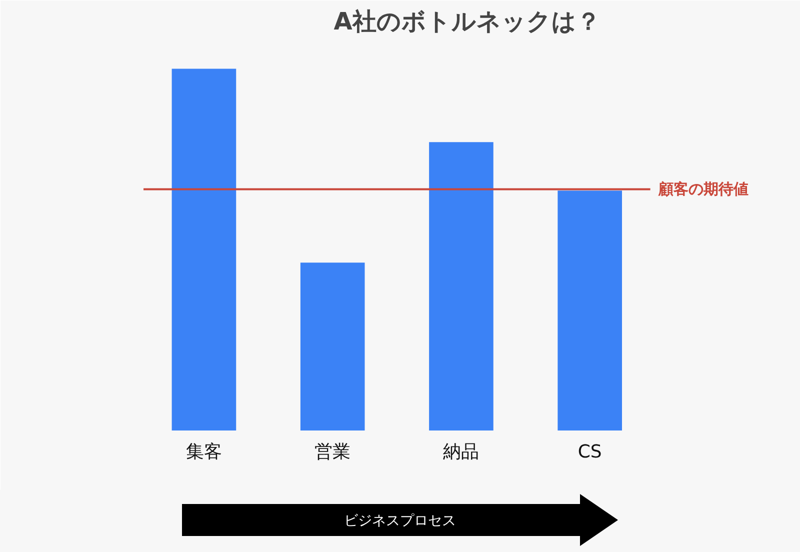 The image size is (800, 552). I want to click on x-tick-label: 納品, so click(461, 452).